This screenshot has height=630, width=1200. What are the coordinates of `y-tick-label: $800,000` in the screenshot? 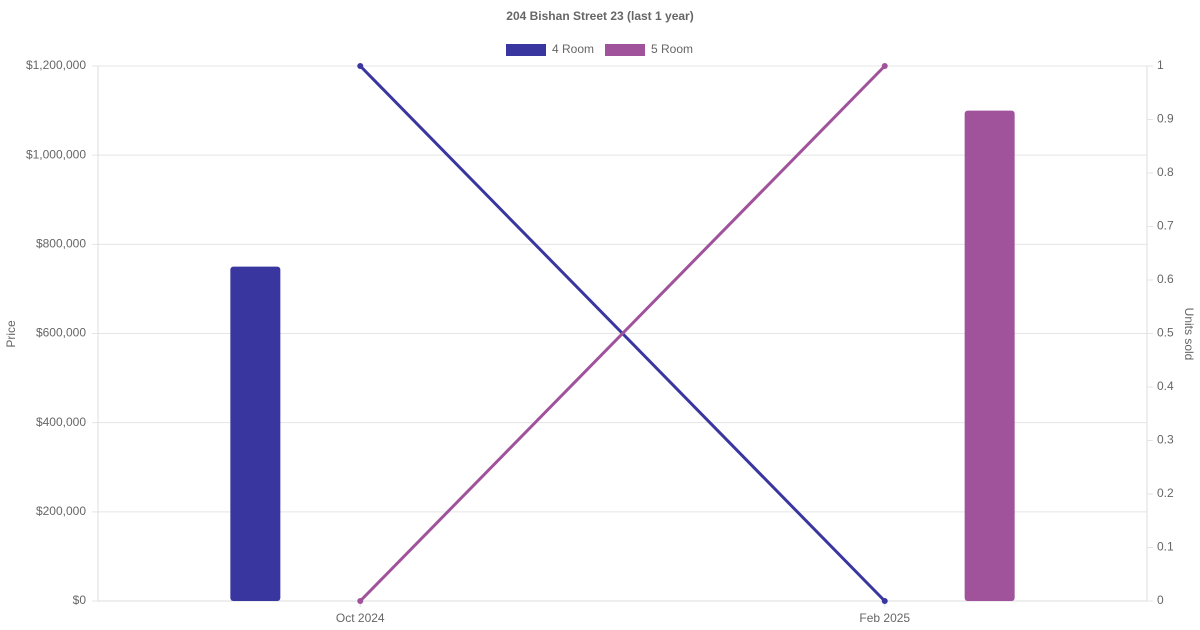 It's located at (61, 244).